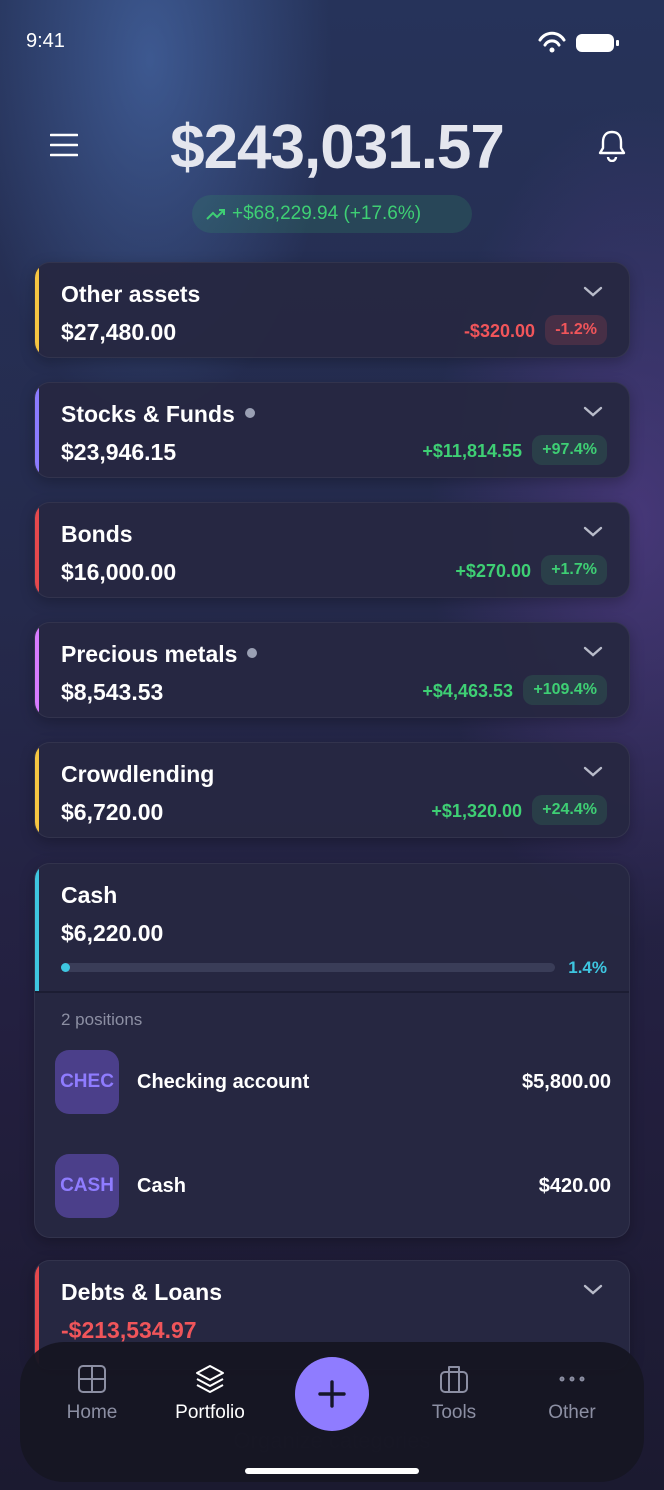 The image size is (664, 1490). Describe the element at coordinates (102, 1019) in the screenshot. I see `positions-label: 2 positions` at that location.